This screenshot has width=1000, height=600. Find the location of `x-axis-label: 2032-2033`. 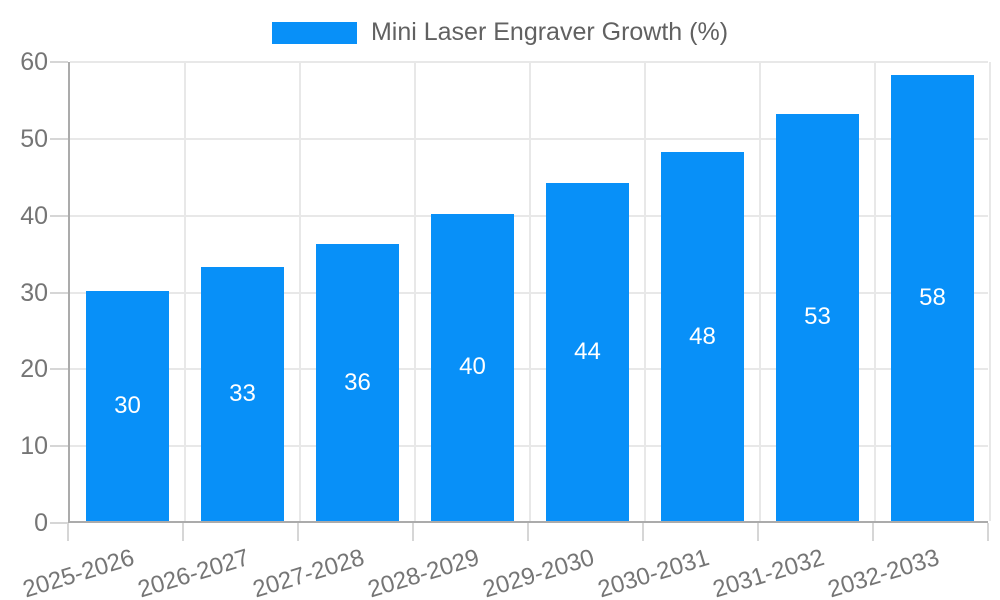

x-axis-label: 2032-2033 is located at coordinates (883, 572).